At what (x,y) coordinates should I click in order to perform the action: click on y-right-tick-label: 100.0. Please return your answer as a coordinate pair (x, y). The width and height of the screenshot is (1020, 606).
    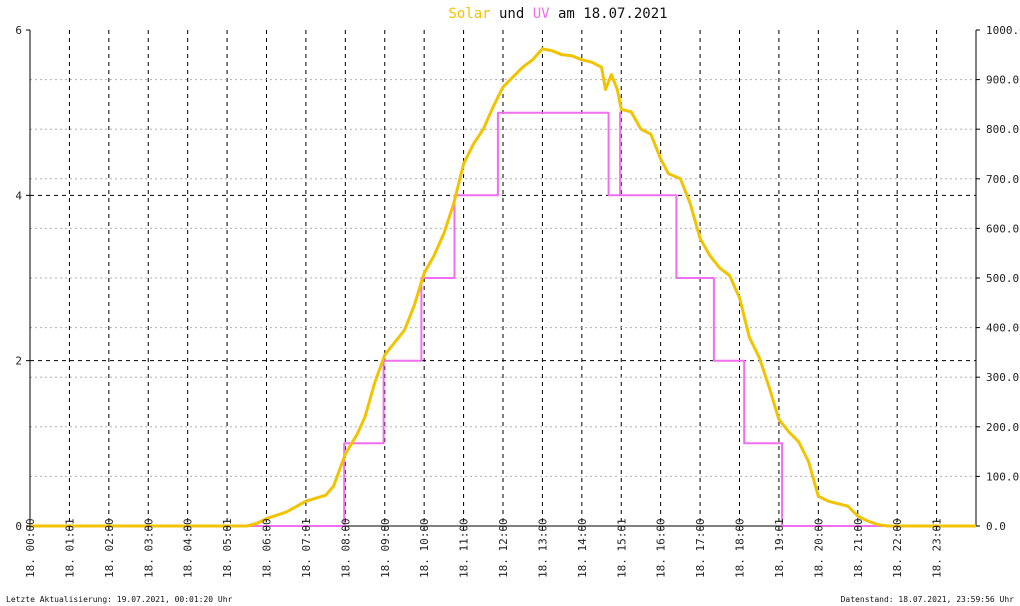
    Looking at the image, I should click on (1002, 476).